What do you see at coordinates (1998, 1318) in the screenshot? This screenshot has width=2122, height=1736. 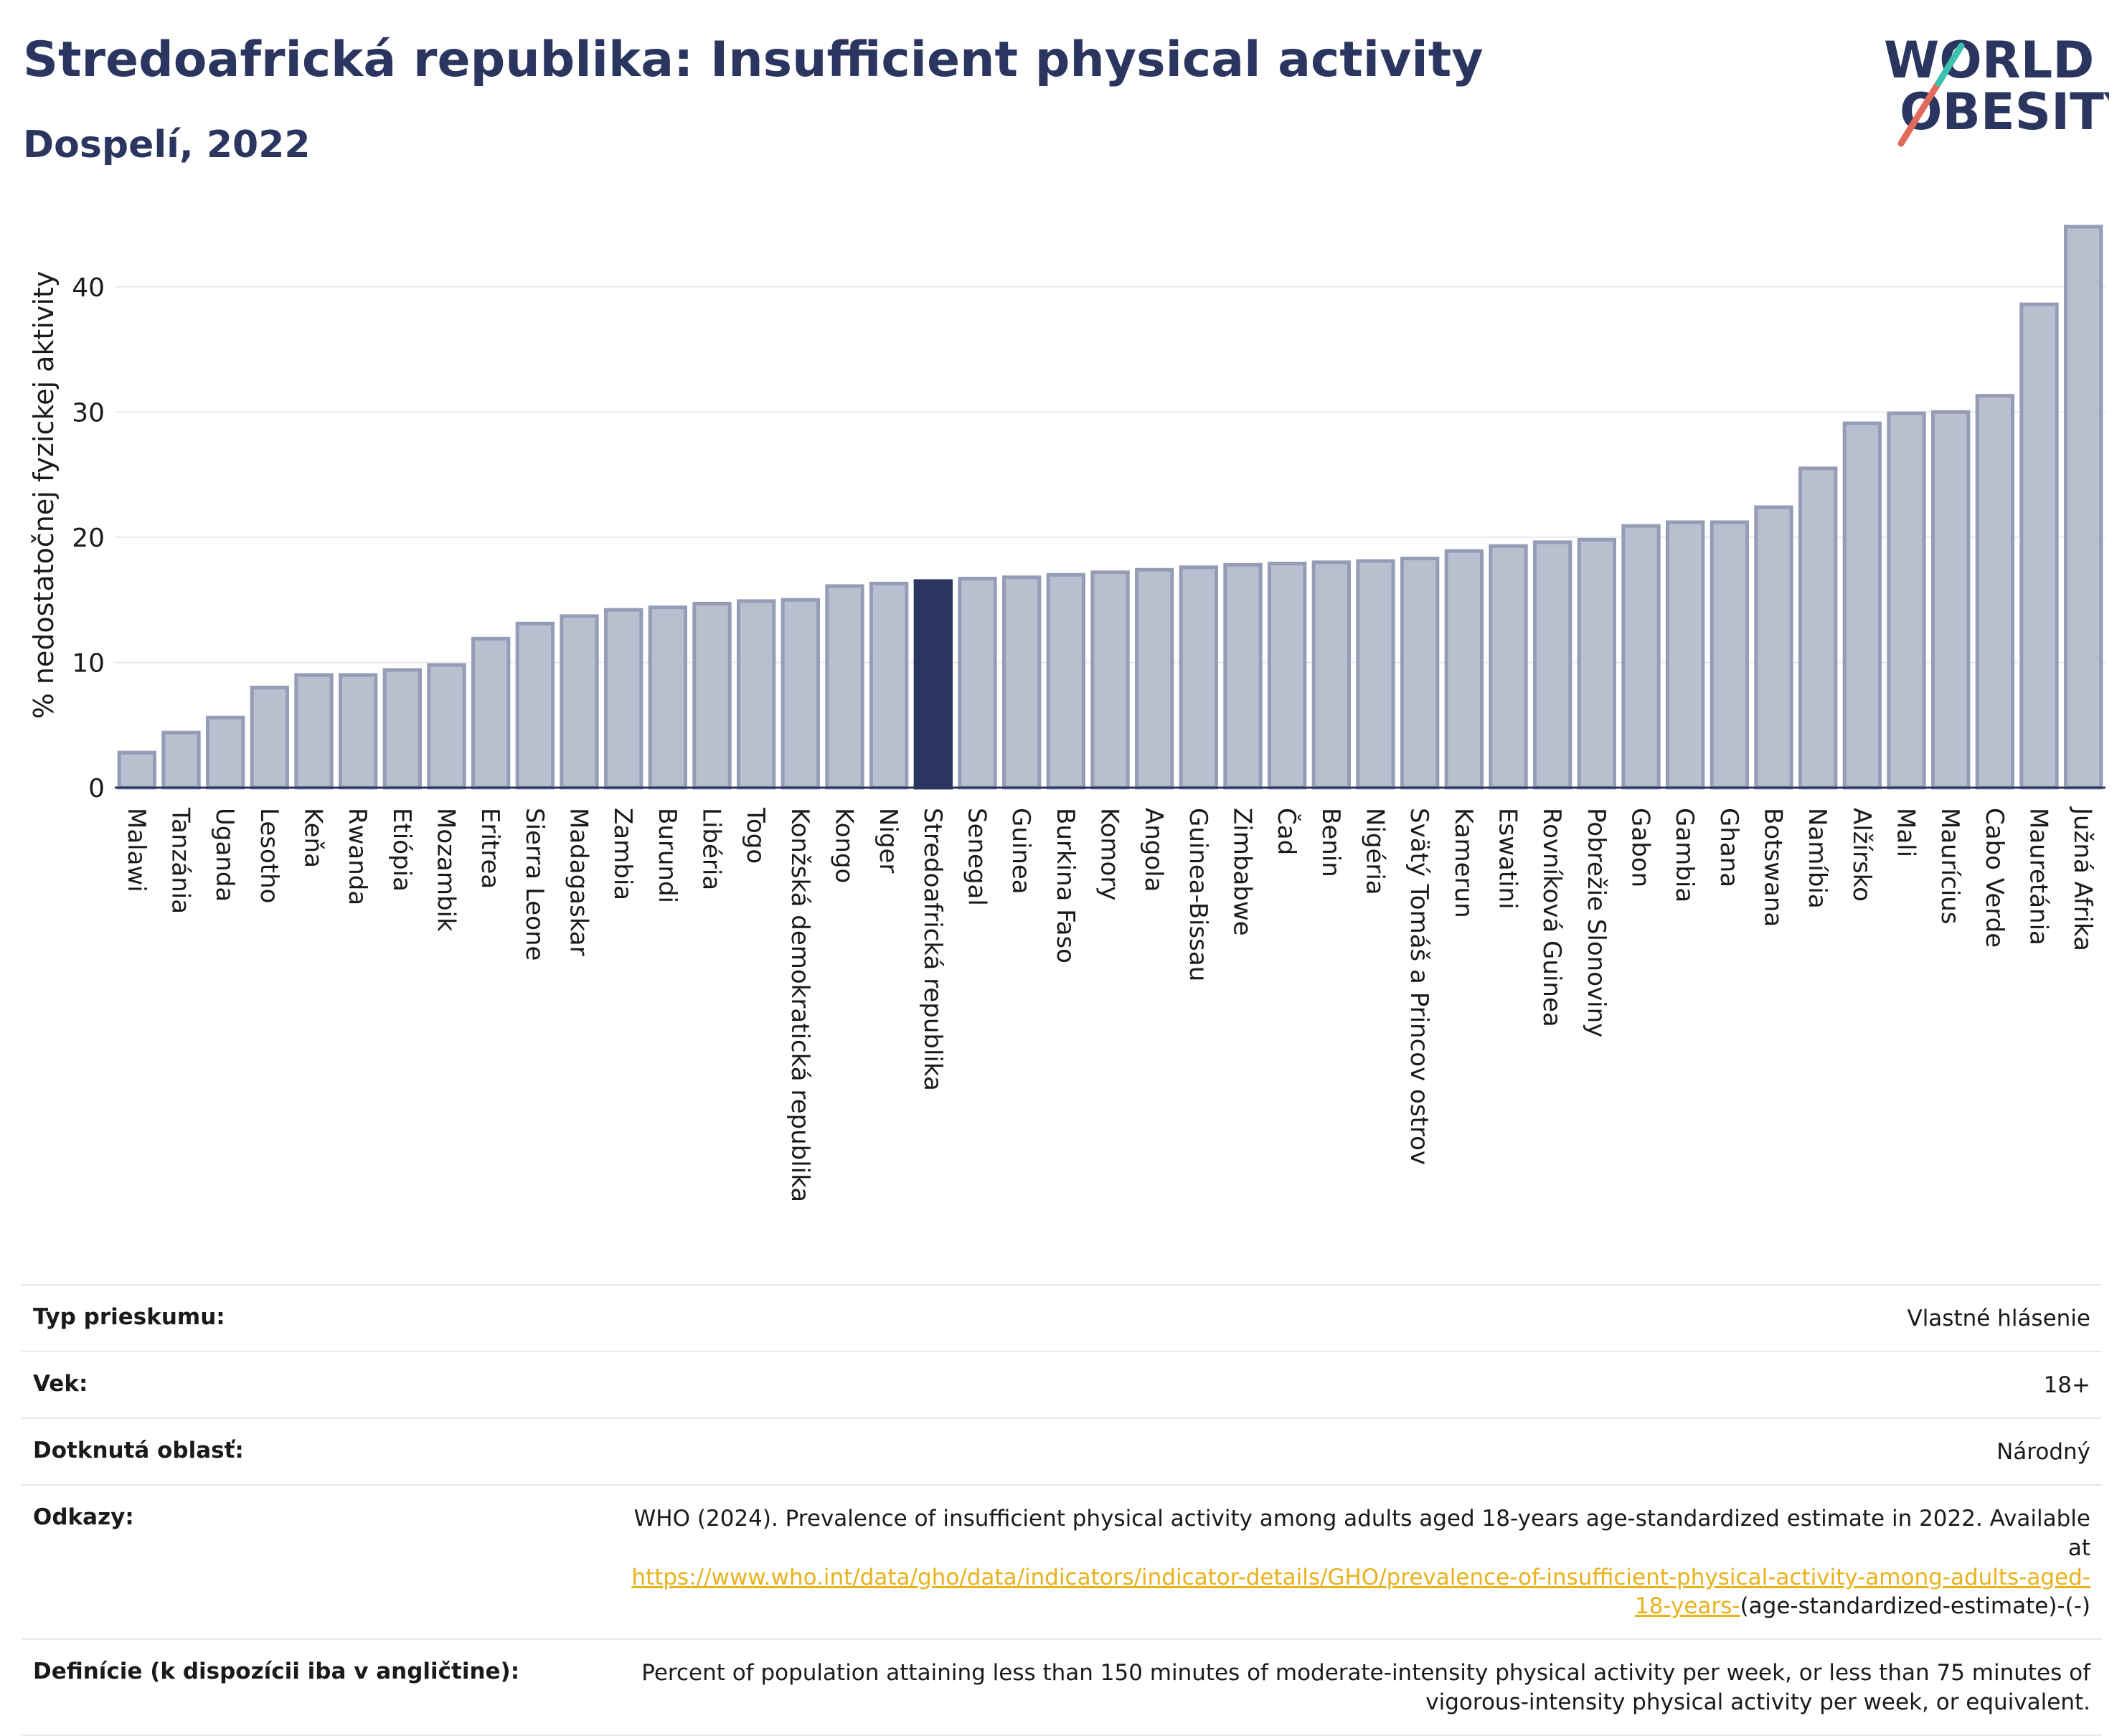 I see `survey-type-value: Vlastné hlásenie` at bounding box center [1998, 1318].